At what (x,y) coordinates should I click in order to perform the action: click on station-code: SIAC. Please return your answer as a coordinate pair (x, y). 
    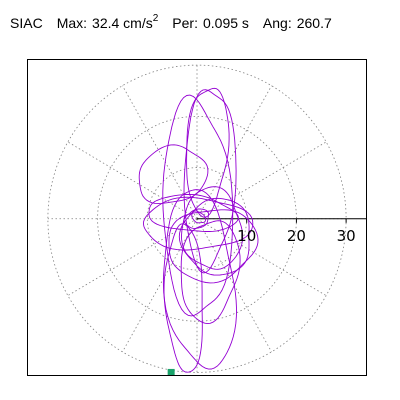
    Looking at the image, I should click on (26, 23).